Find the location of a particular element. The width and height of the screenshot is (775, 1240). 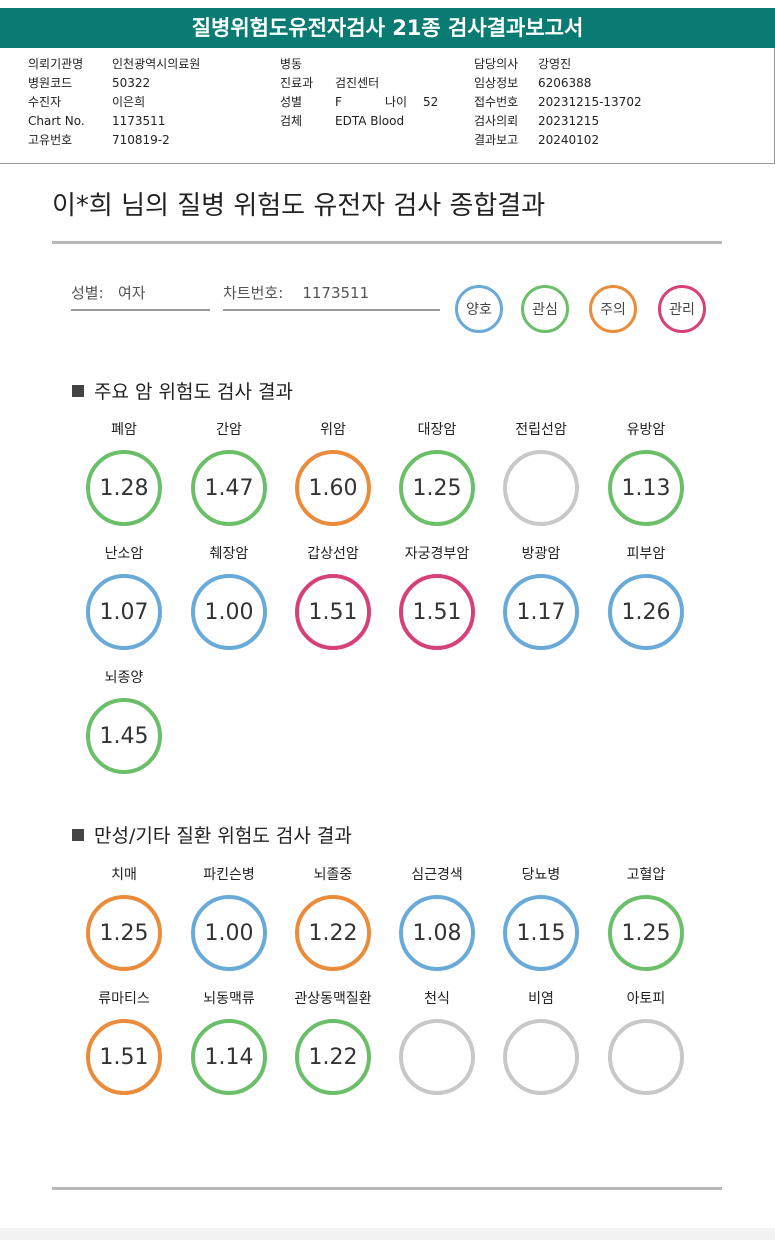

info-col2-value: F is located at coordinates (338, 102).